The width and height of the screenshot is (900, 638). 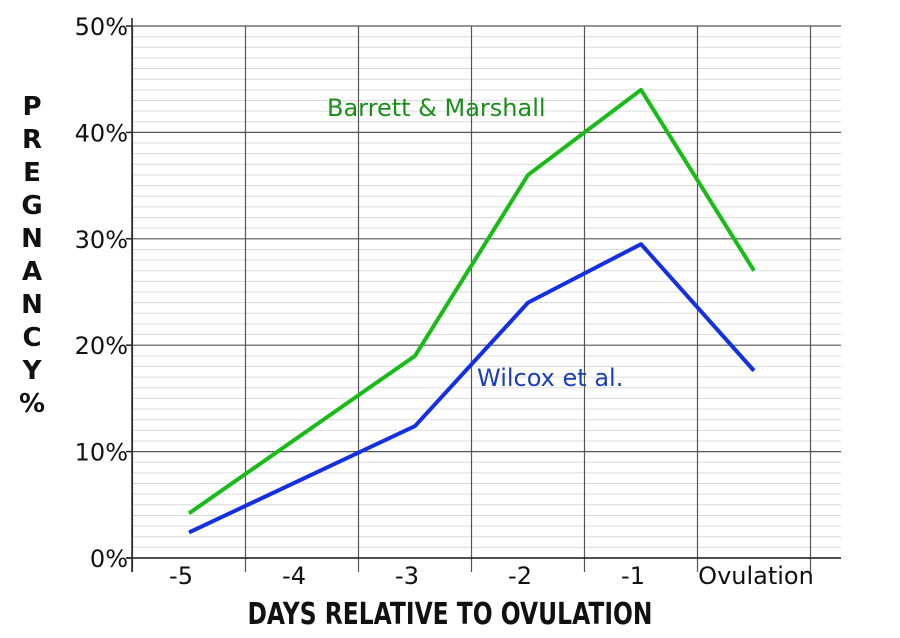 What do you see at coordinates (32, 272) in the screenshot?
I see `y-axis-title-letter: A` at bounding box center [32, 272].